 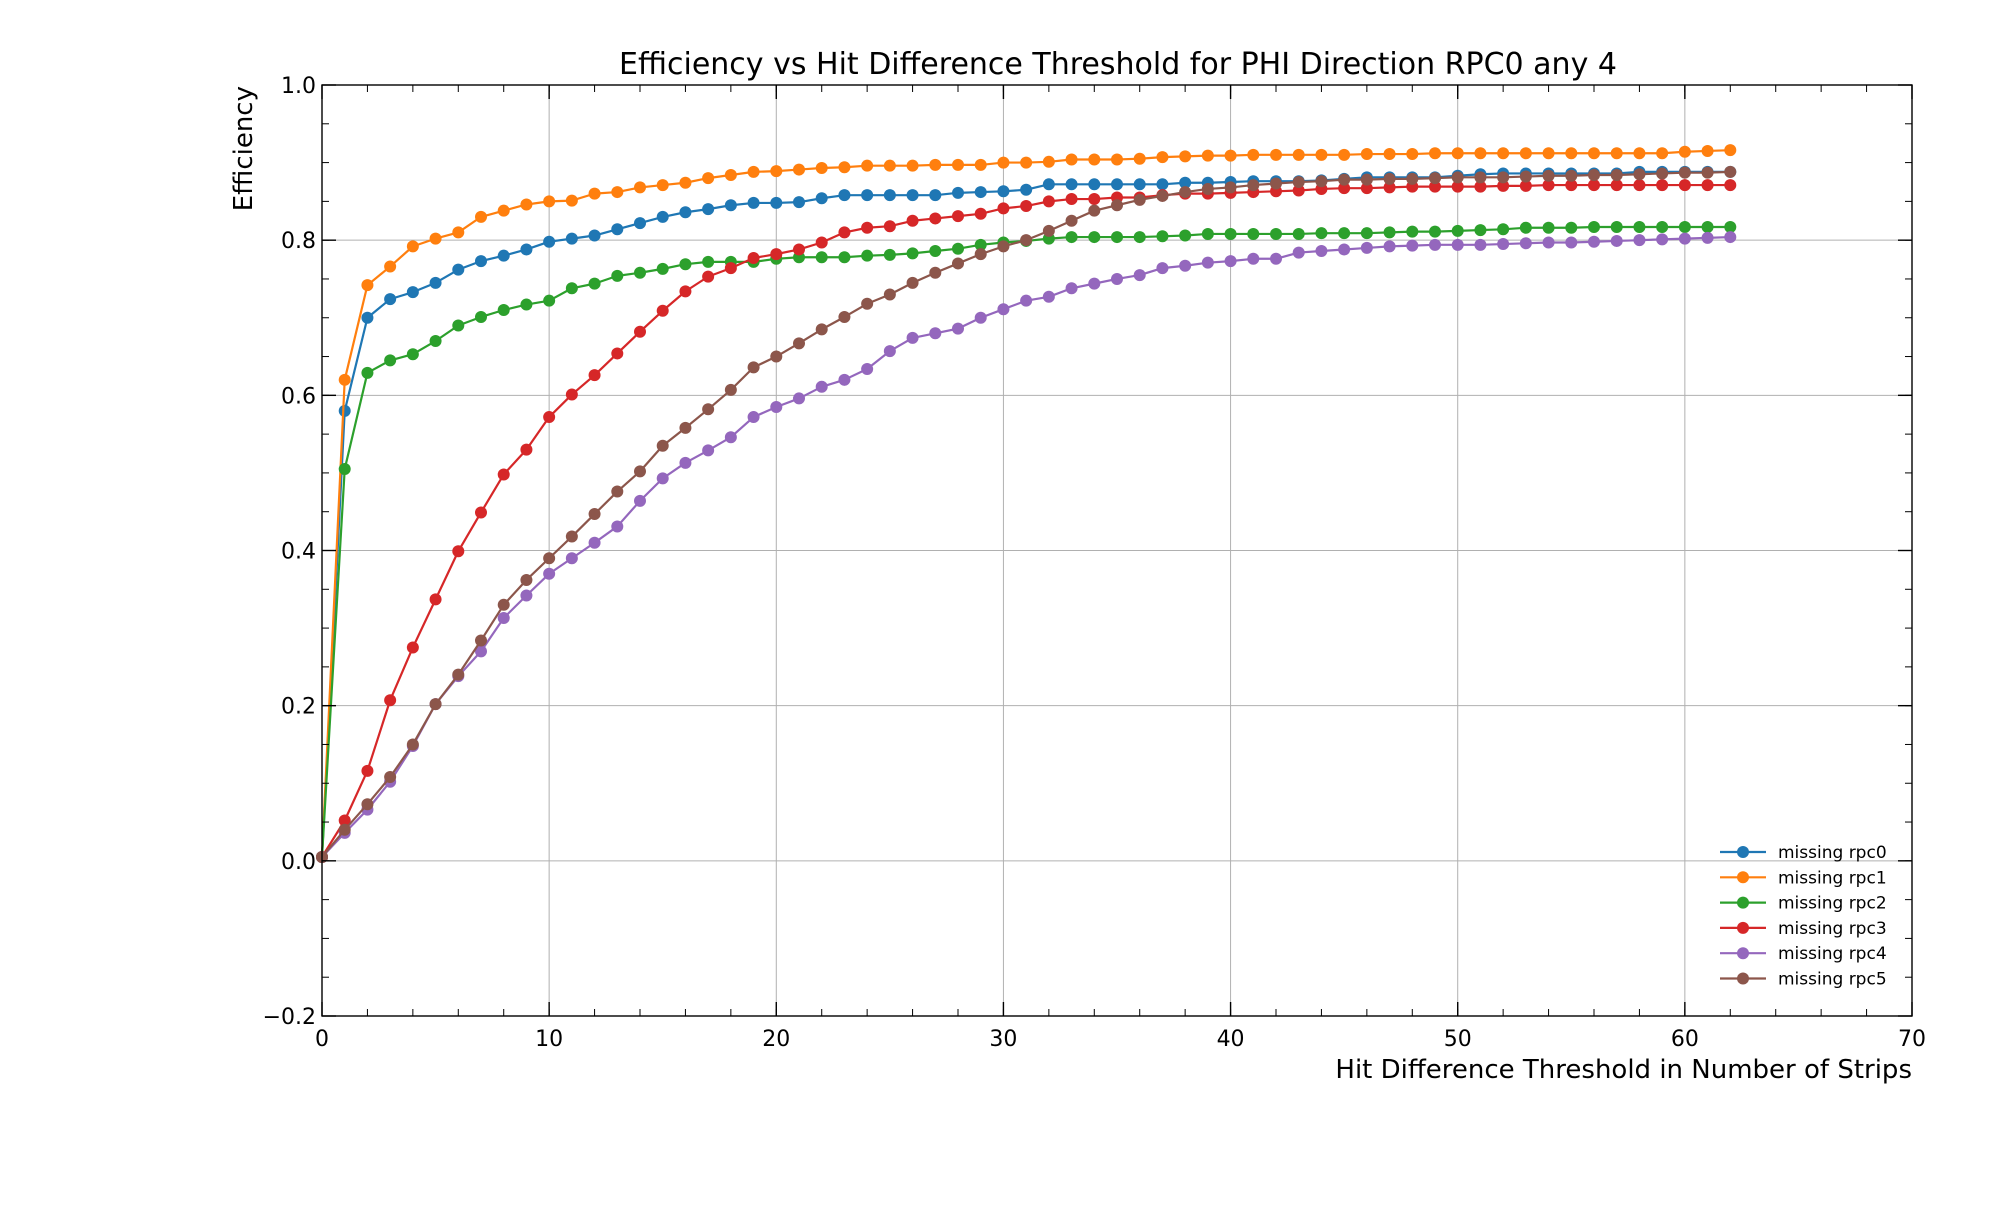 I want to click on legend-label: missing rpc5, so click(x=1832, y=980).